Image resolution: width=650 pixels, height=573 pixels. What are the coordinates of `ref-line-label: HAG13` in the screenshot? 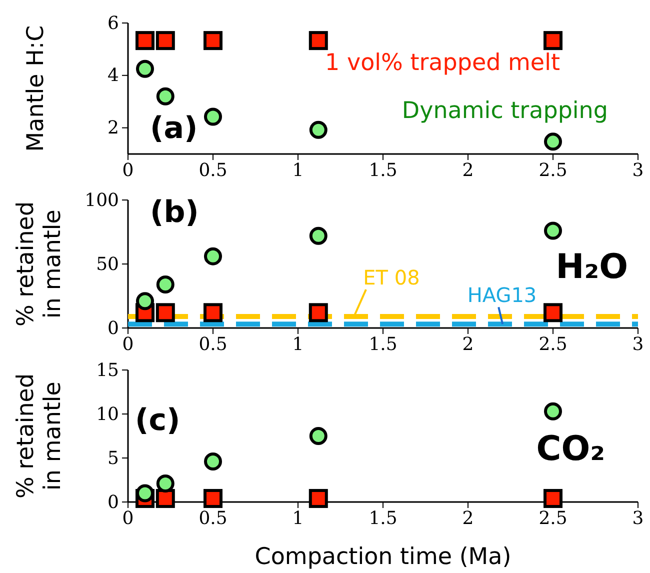 It's located at (502, 295).